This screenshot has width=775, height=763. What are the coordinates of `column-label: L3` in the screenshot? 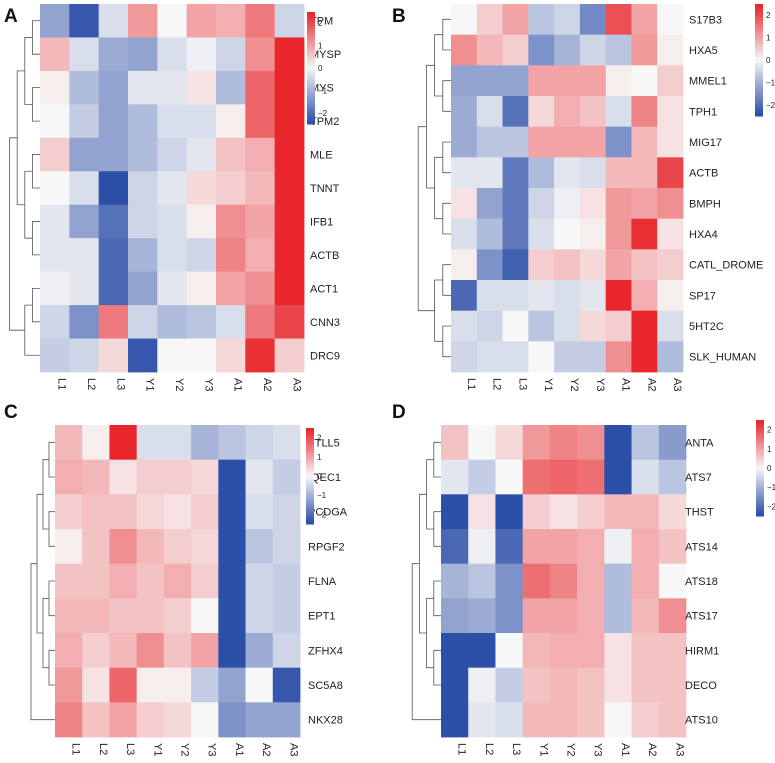 It's located at (130, 749).